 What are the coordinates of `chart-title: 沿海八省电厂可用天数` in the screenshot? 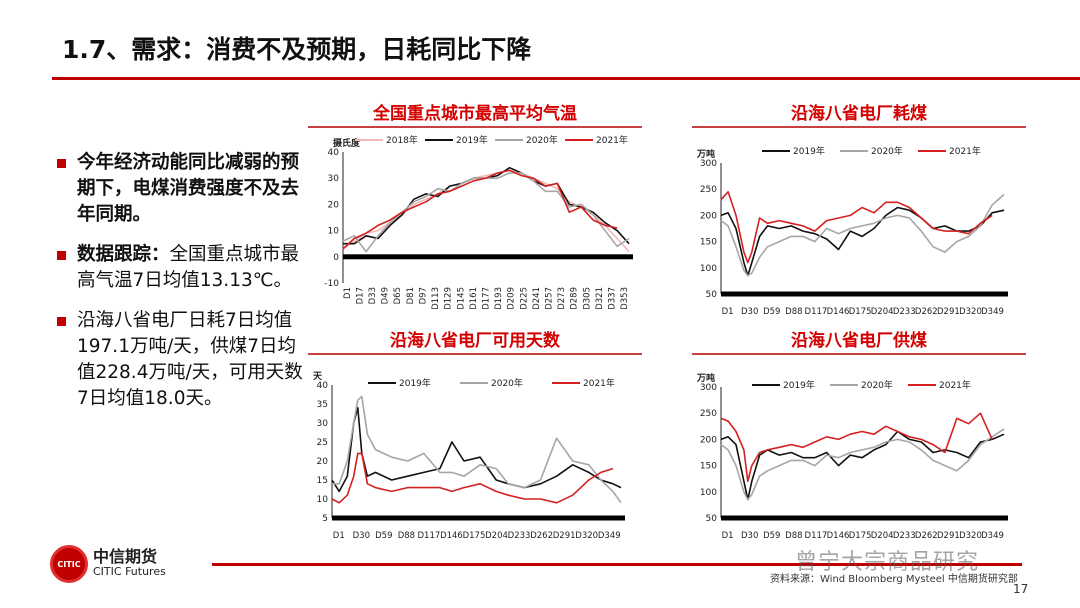 It's located at (475, 341).